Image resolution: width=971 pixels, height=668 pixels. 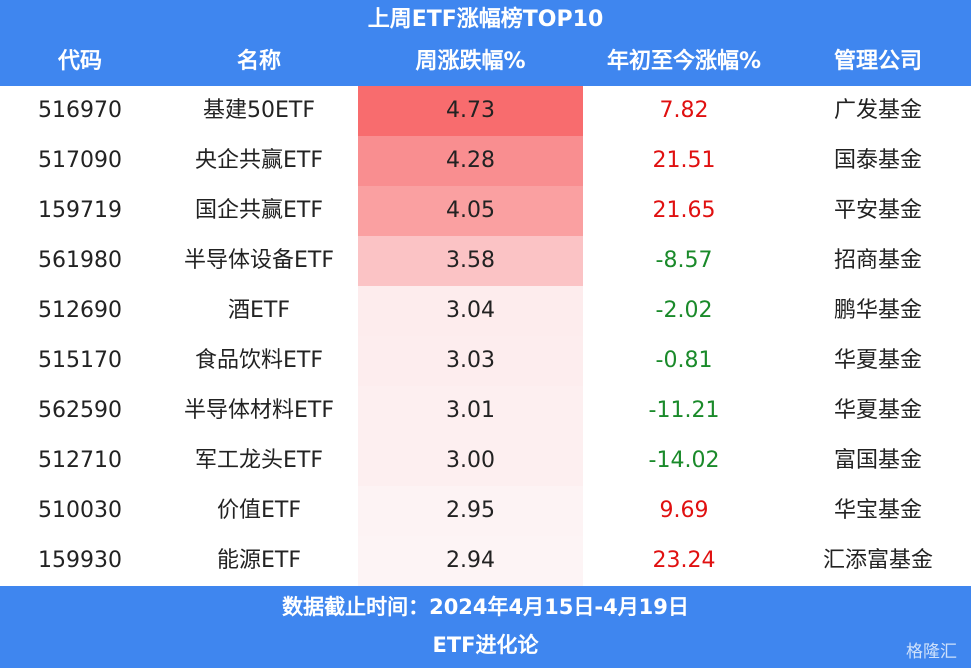 I want to click on name: 酒ETF, so click(x=259, y=310).